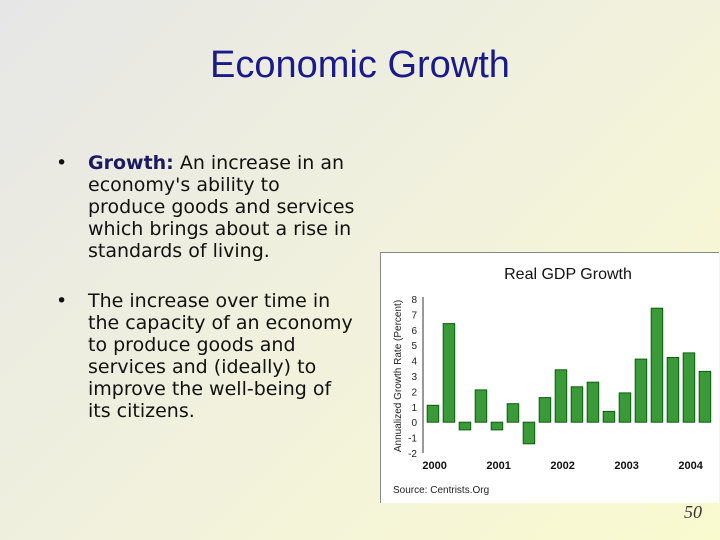 The height and width of the screenshot is (540, 720). Describe the element at coordinates (414, 315) in the screenshot. I see `y-tick-label: 7` at that location.